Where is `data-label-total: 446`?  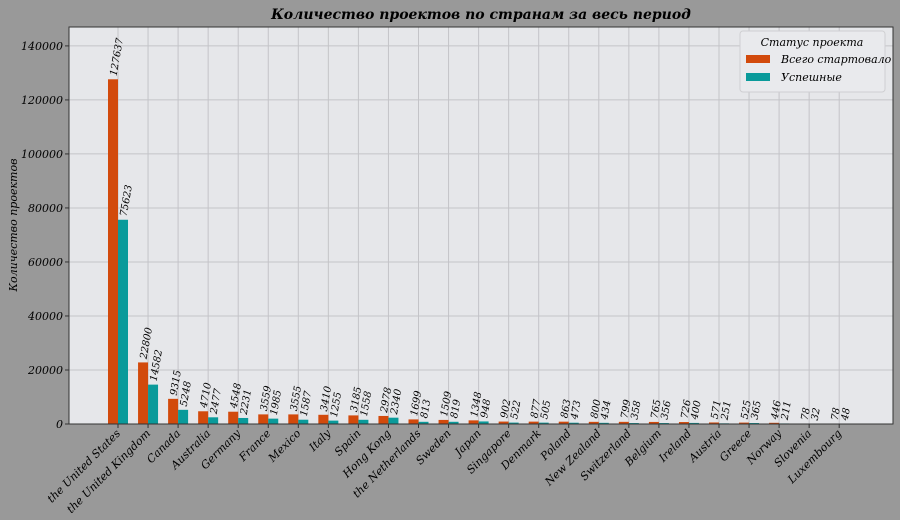
data-label-total: 446 is located at coordinates (777, 410).